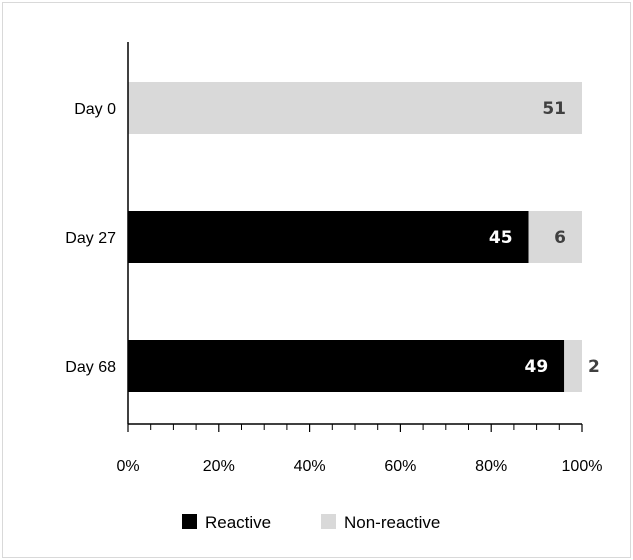 The height and width of the screenshot is (560, 633). What do you see at coordinates (554, 109) in the screenshot?
I see `data-label: 51` at bounding box center [554, 109].